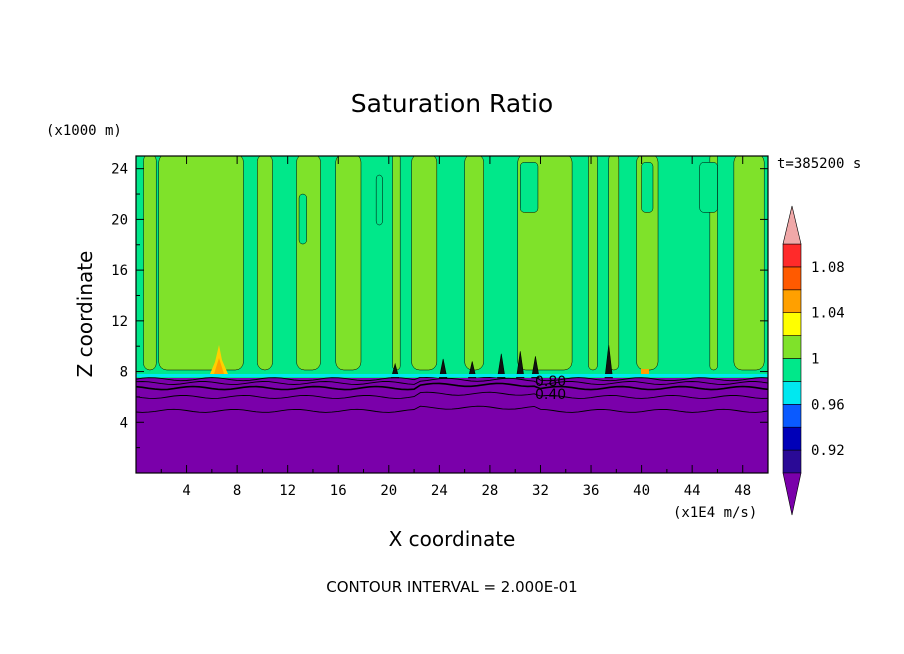 This screenshot has width=904, height=654. What do you see at coordinates (715, 513) in the screenshot?
I see `x-units-label: (x1E4 m/s)` at bounding box center [715, 513].